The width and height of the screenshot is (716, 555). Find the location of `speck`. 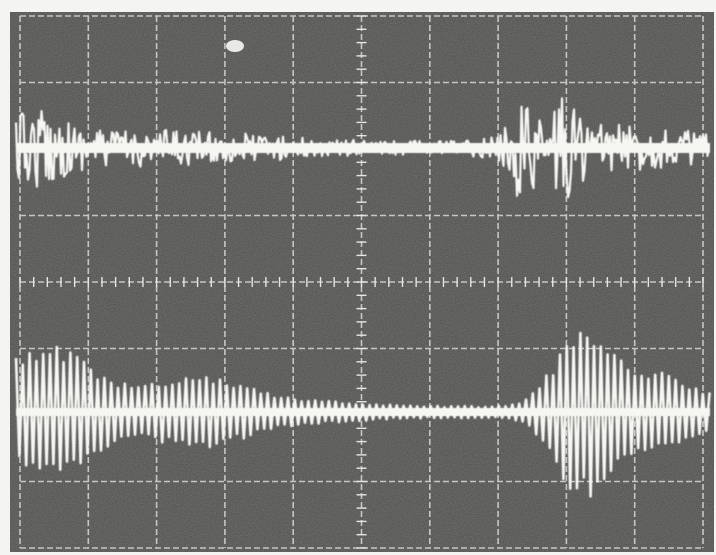

speck is located at coordinates (235, 46).